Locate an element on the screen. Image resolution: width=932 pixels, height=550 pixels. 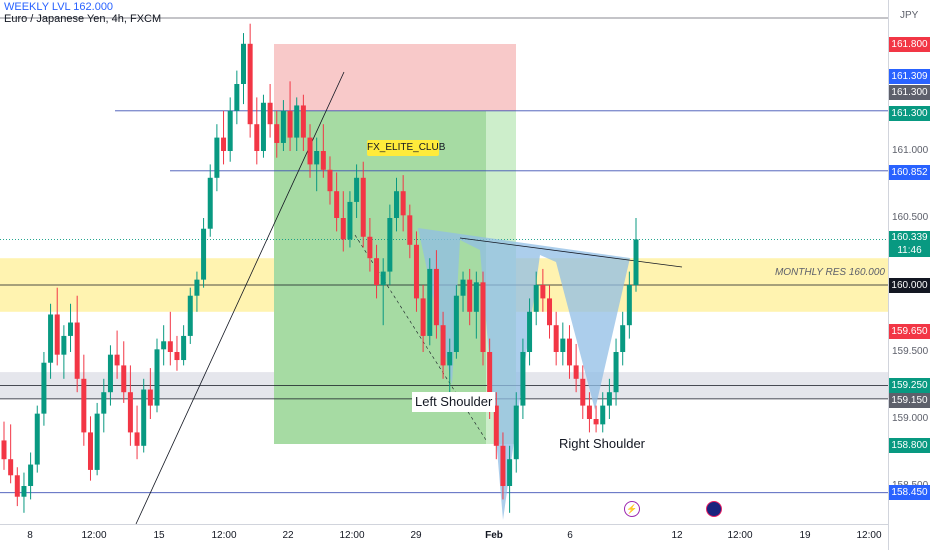
left-shoulder-label: Left Shoulder is located at coordinates (454, 402).